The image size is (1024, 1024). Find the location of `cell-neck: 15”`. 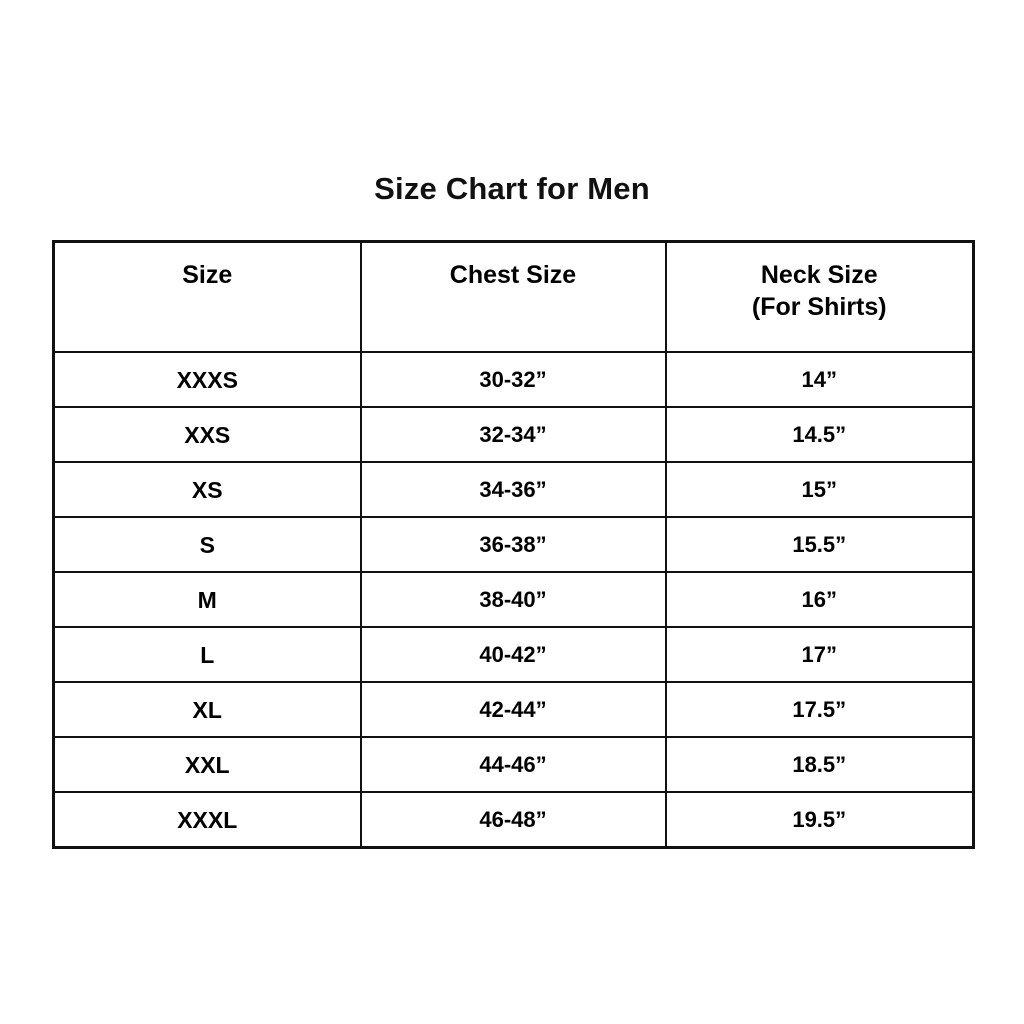

cell-neck: 15” is located at coordinates (819, 489).